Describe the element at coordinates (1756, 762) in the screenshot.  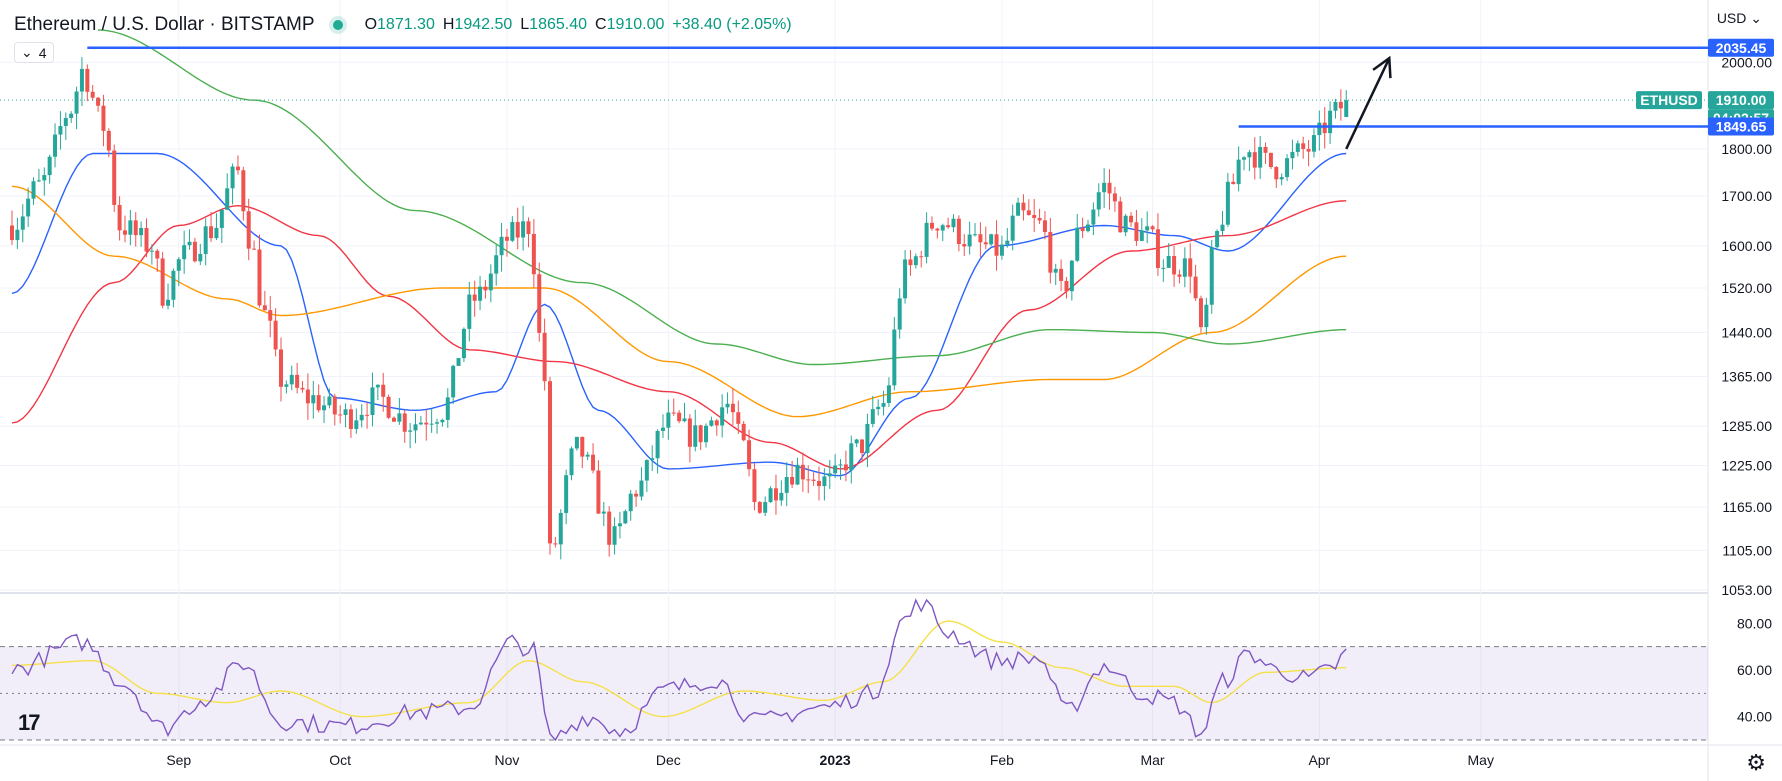
I see `gear-icon: ⚙` at that location.